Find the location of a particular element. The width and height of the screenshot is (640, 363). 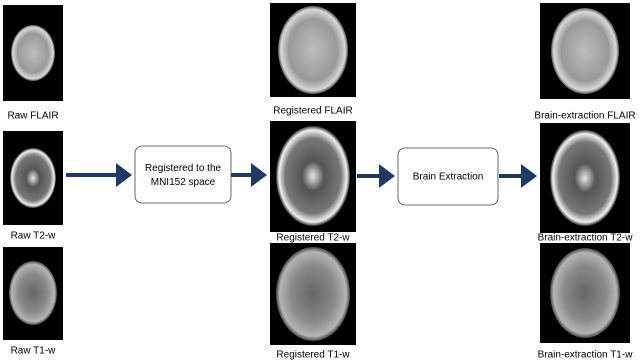

label-line: MNI152 space is located at coordinates (183, 182).